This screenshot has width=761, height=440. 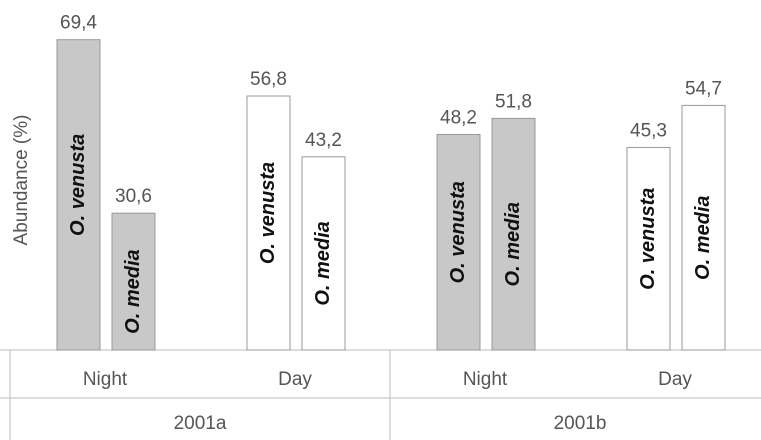 I want to click on group-label: 2001b, so click(x=580, y=423).